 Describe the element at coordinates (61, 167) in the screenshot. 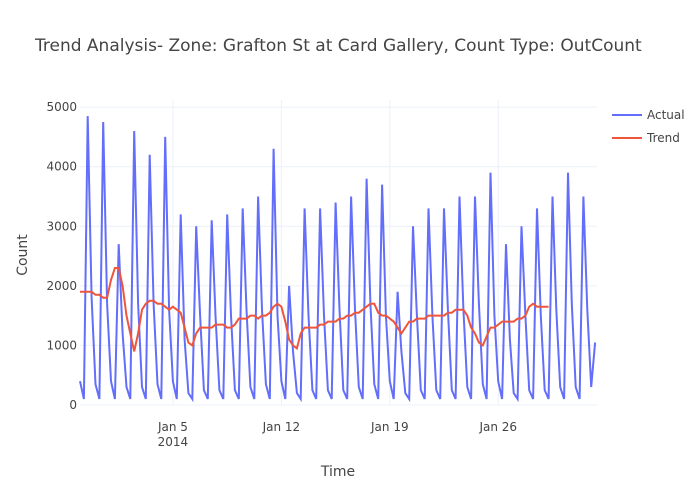

I see `y-tick-label: 4000` at that location.